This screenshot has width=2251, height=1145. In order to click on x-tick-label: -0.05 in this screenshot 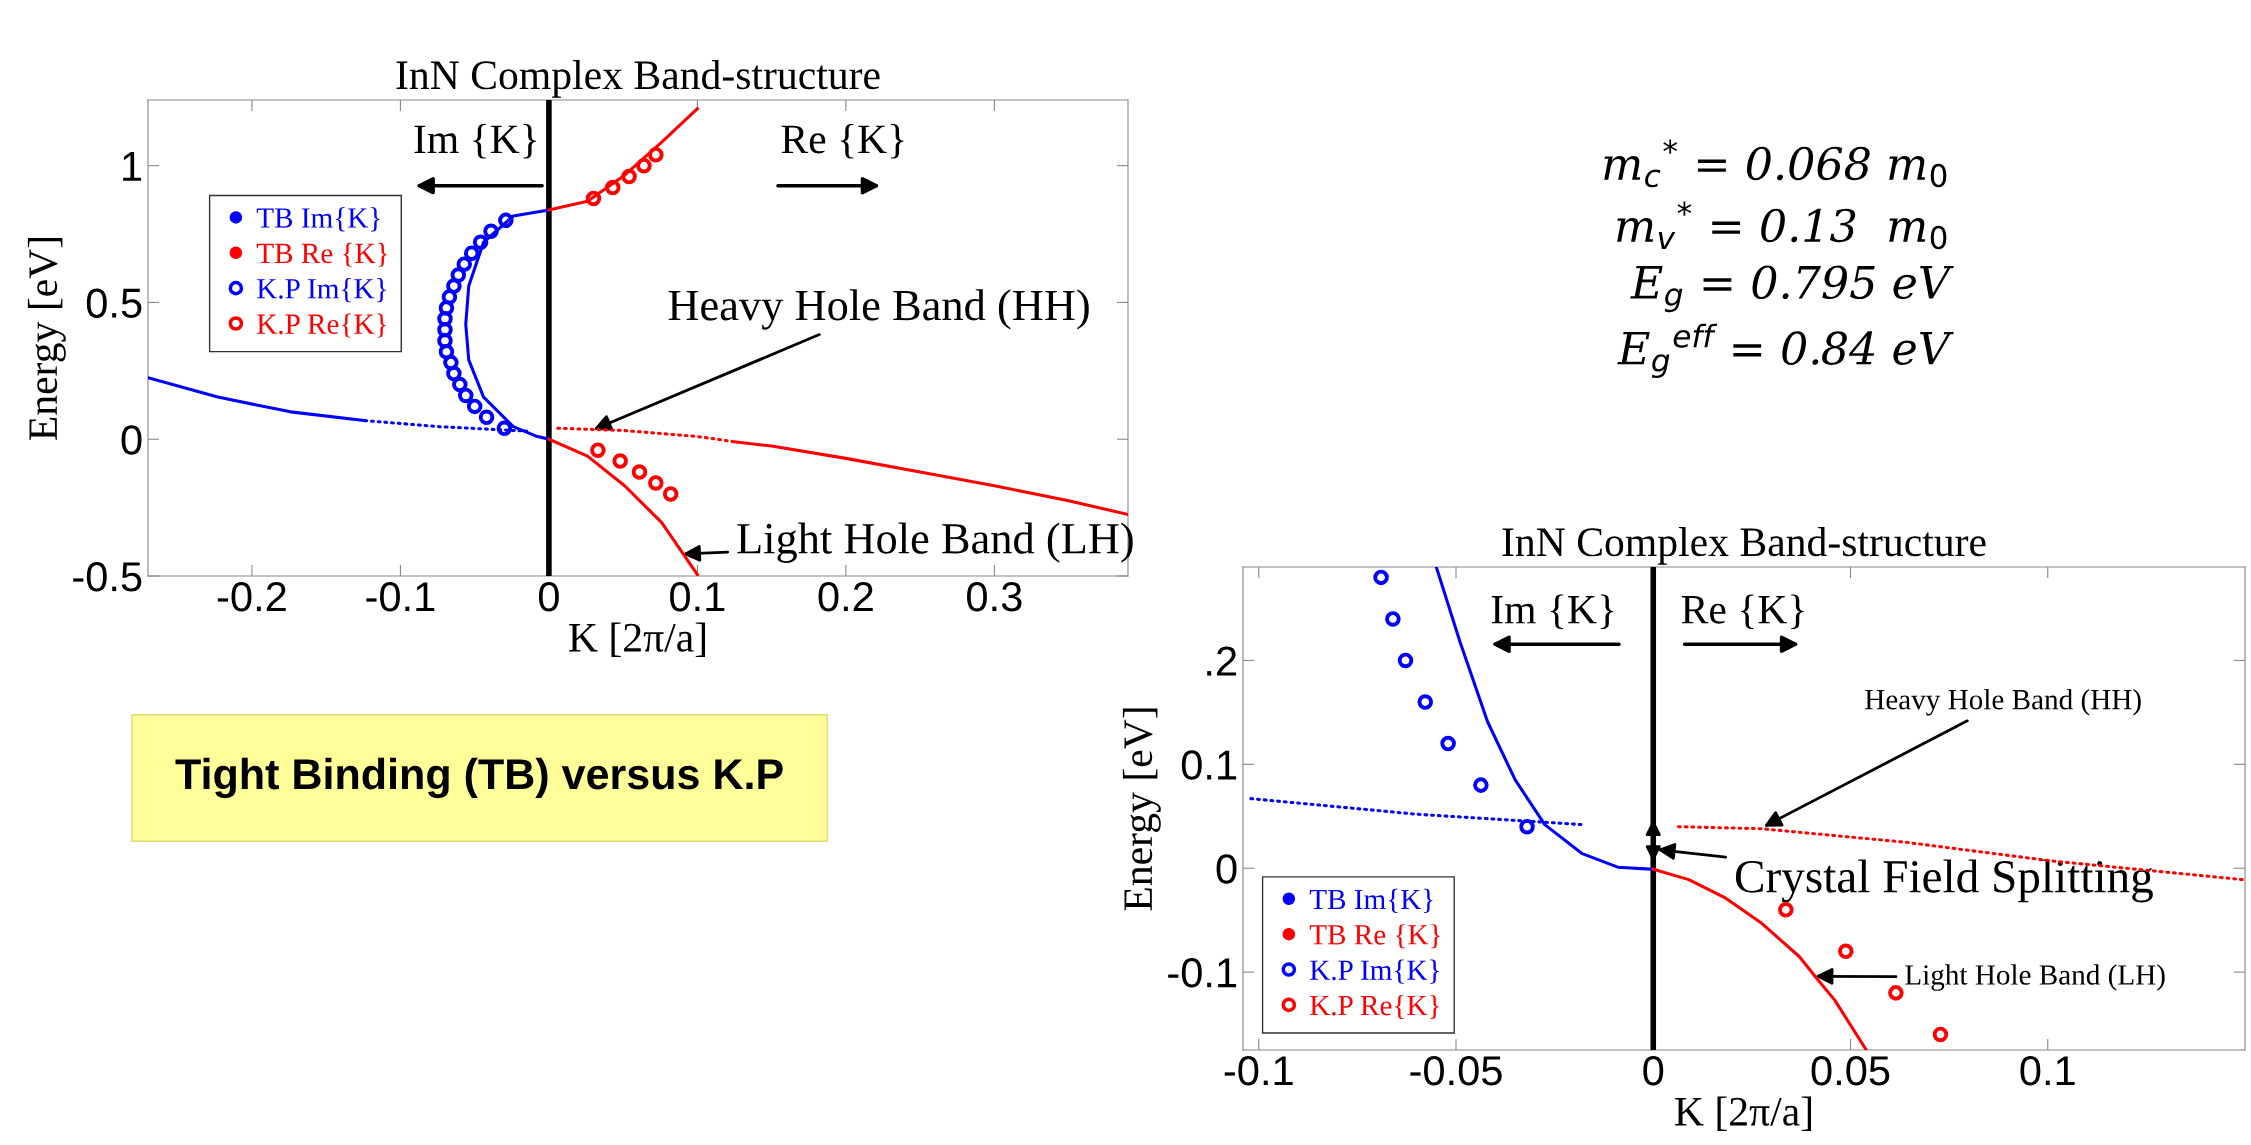, I will do `click(1456, 1070)`.